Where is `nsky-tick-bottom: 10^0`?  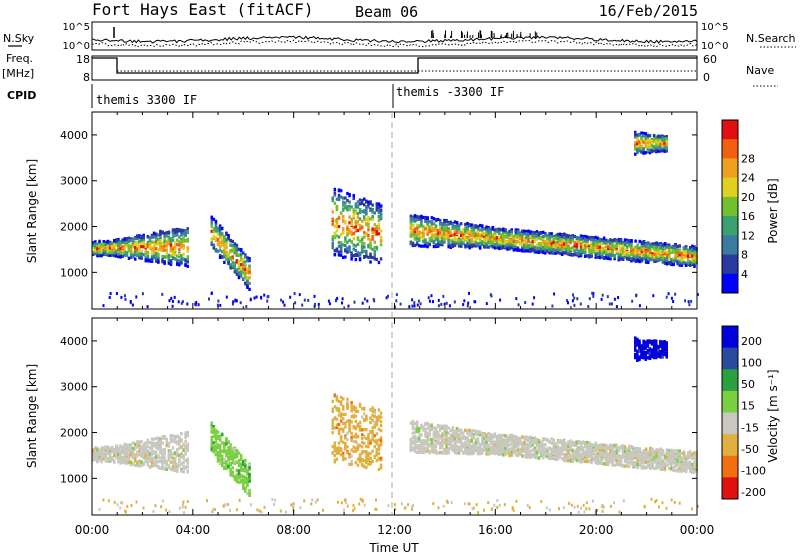
nsky-tick-bottom: 10^0 is located at coordinates (76, 46).